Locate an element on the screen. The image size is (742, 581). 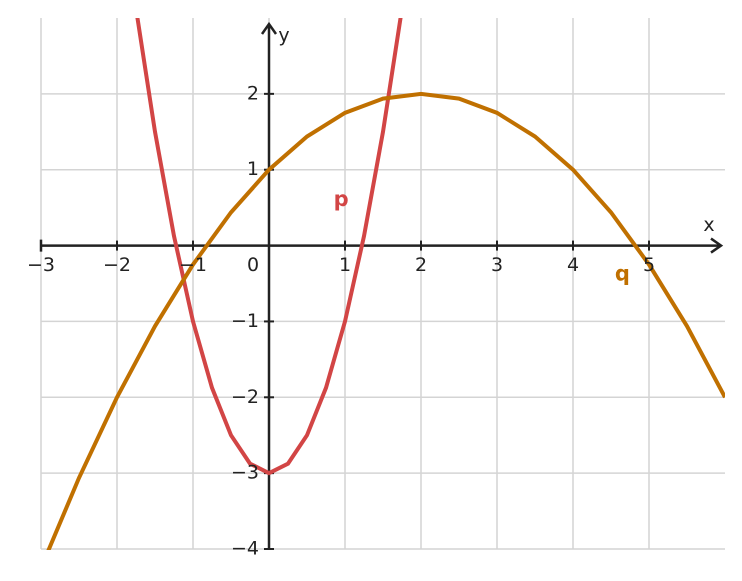
x-tick-label: −3 is located at coordinates (41, 265).